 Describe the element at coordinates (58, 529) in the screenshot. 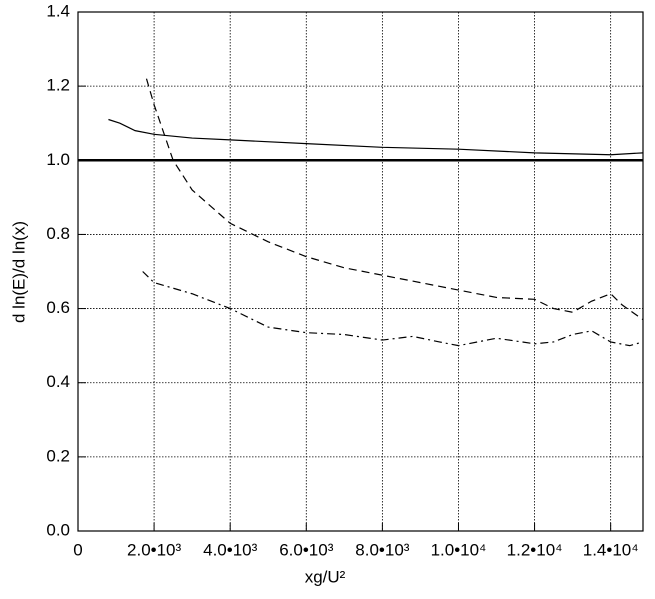

I see `y-tick-label: 0.0` at that location.